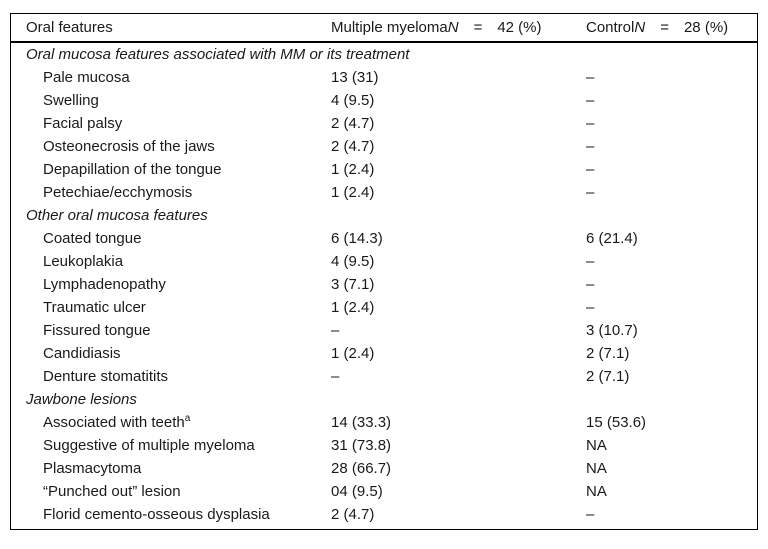 The height and width of the screenshot is (549, 768). Describe the element at coordinates (610, 27) in the screenshot. I see `header-control-group: Control` at that location.